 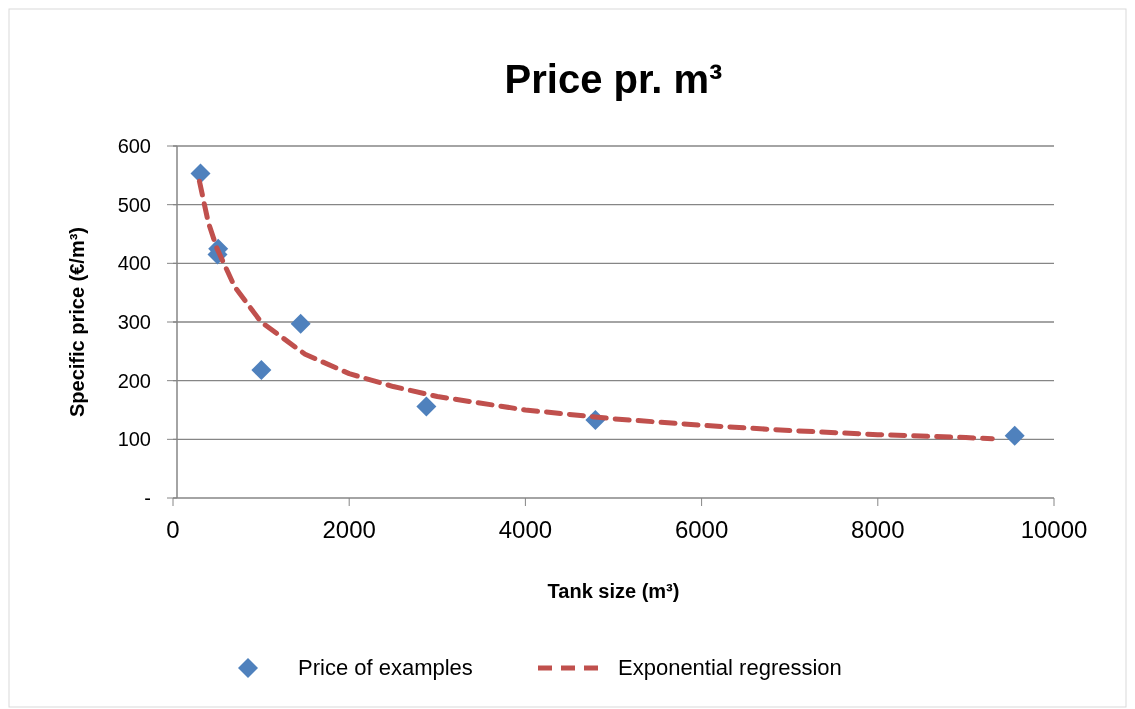 I want to click on x-tick-label: 8000, so click(x=878, y=529).